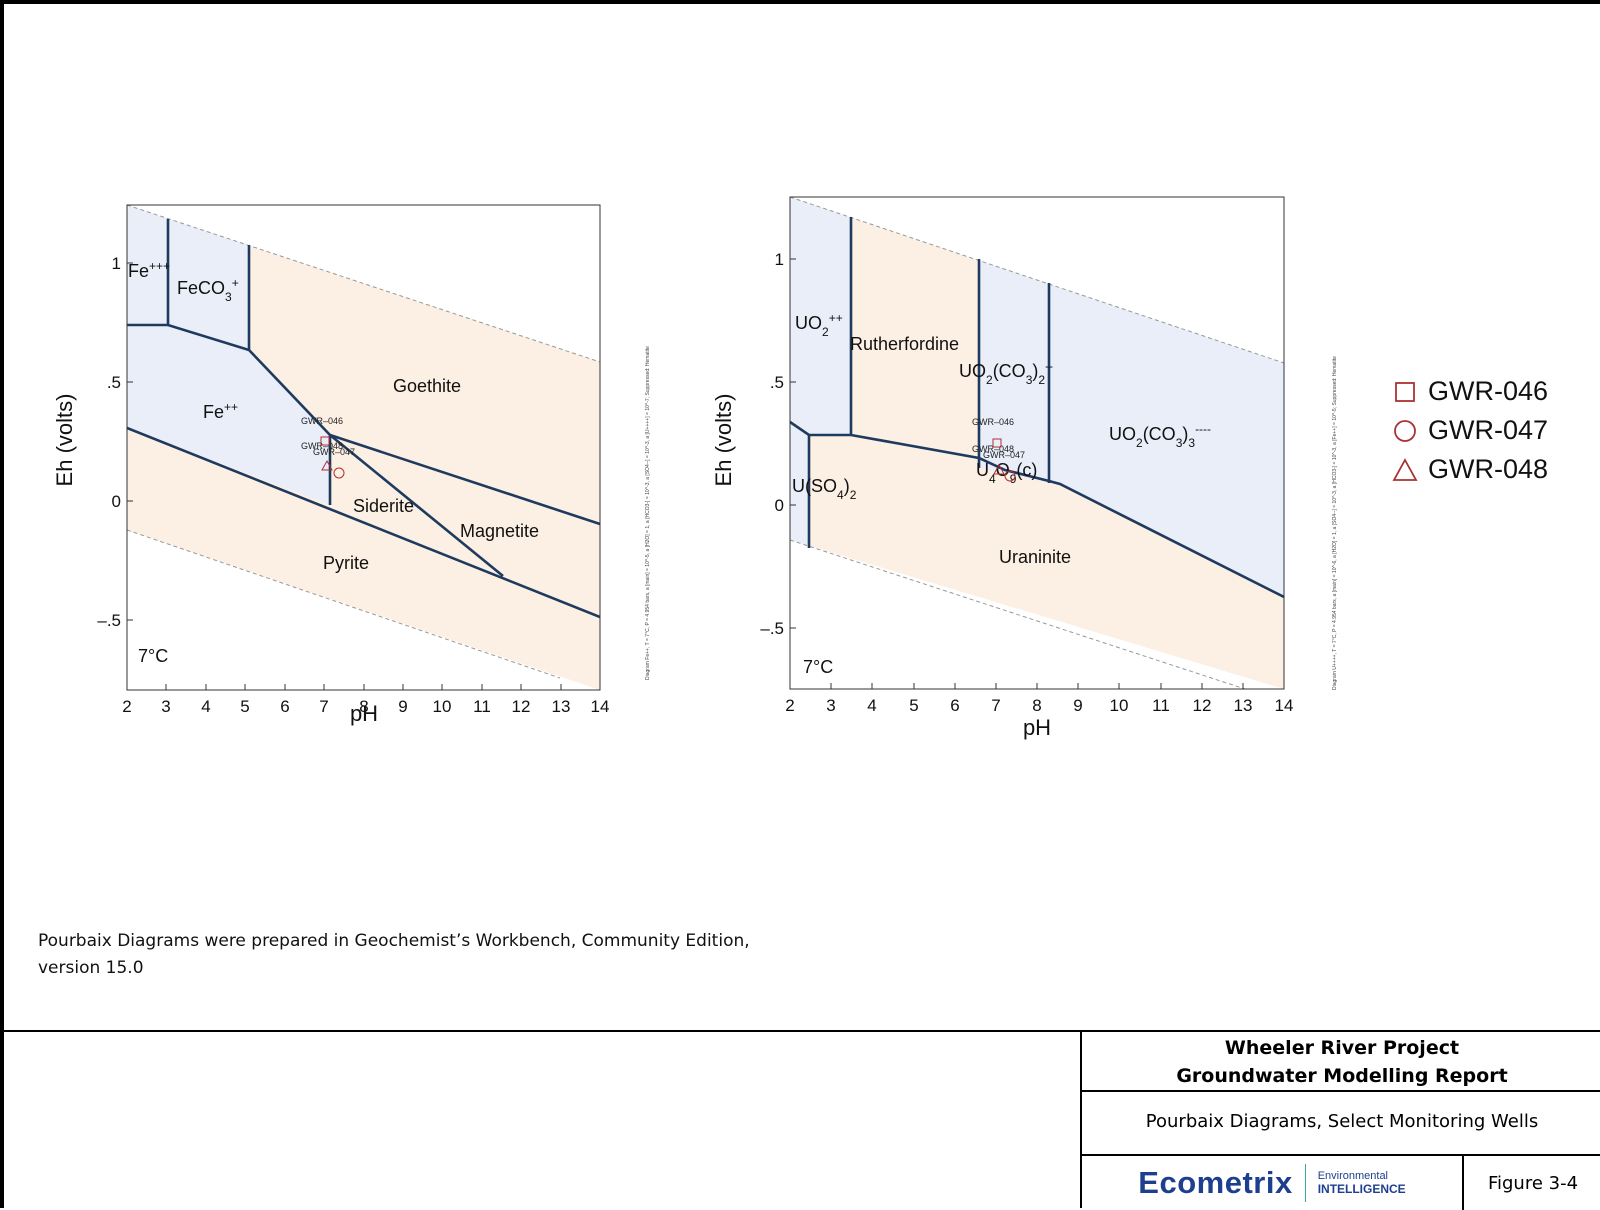 This screenshot has width=1600, height=1210. I want to click on figure-number: Figure 3-4, so click(1533, 1183).